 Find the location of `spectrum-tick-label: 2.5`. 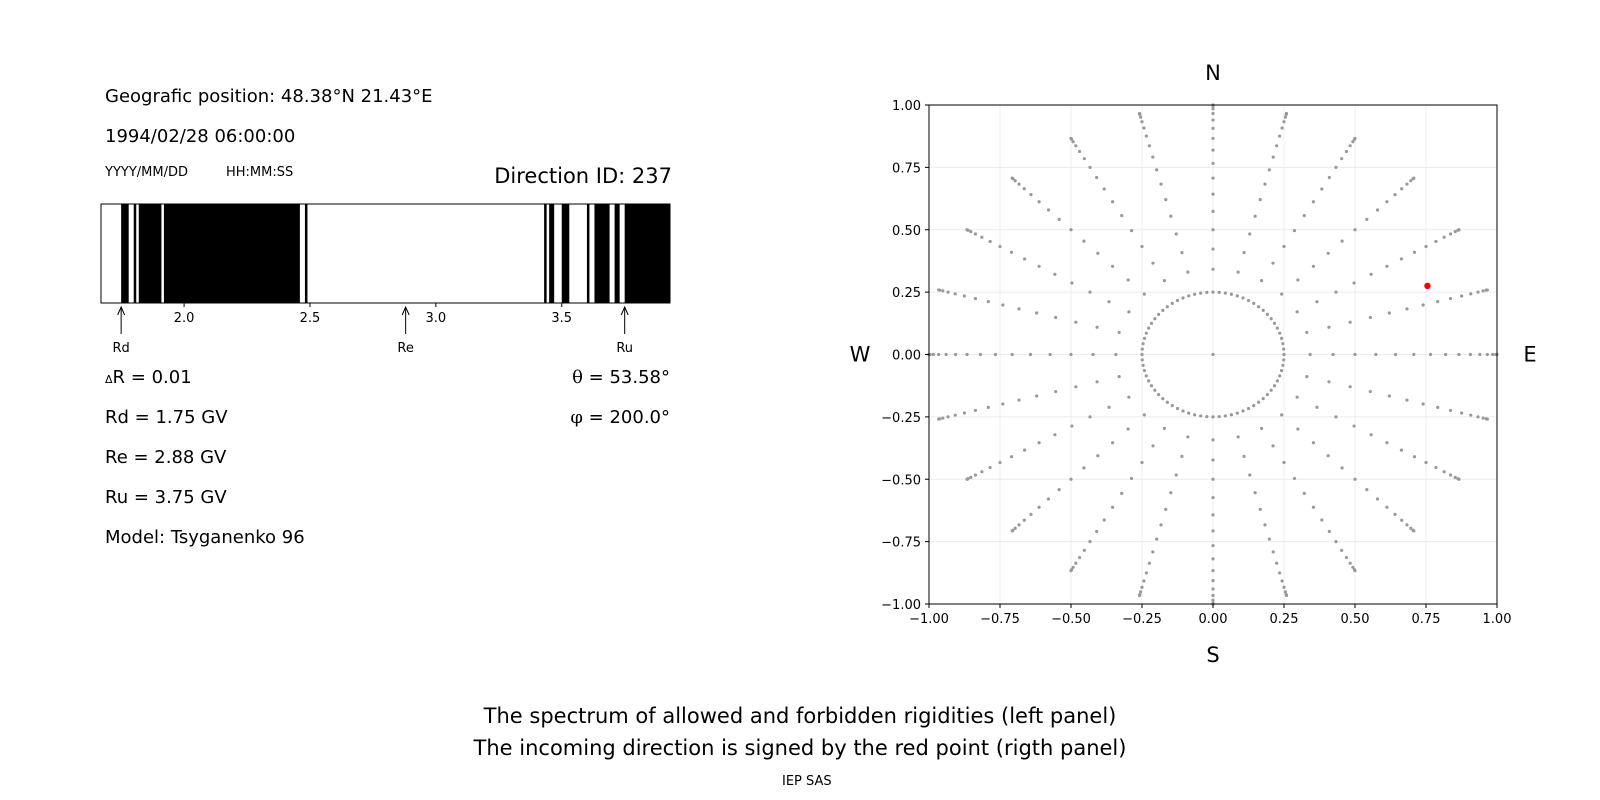

spectrum-tick-label: 2.5 is located at coordinates (310, 318).